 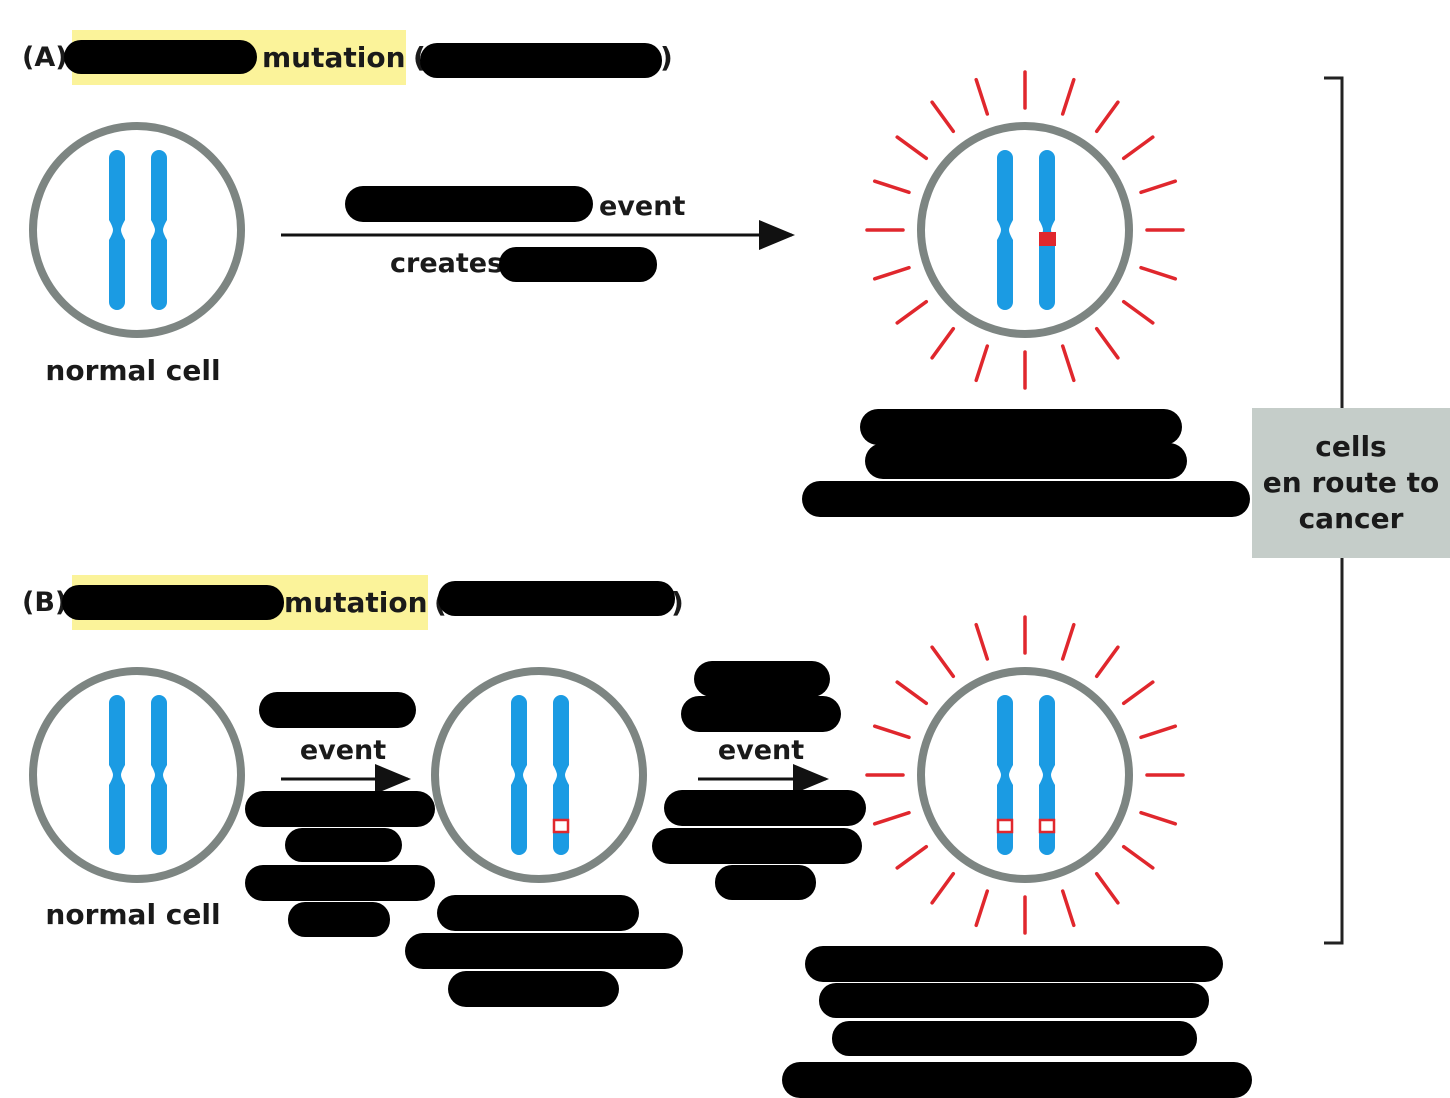 I want to click on normal-cell-a-label: normal cell, so click(x=132, y=370).